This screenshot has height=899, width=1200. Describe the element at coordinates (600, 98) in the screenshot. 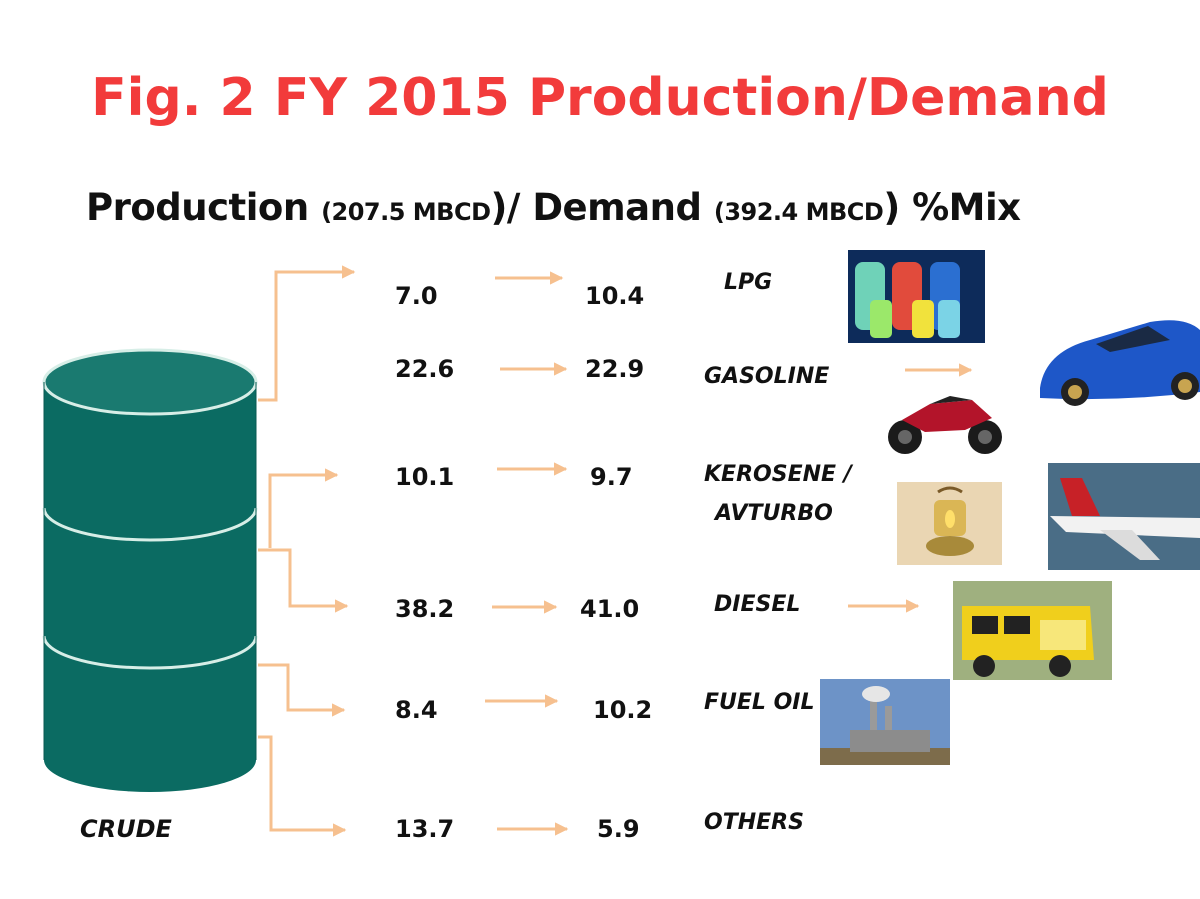

I see `page-title: Fig. 2 FY 2015 Production/Demand` at that location.